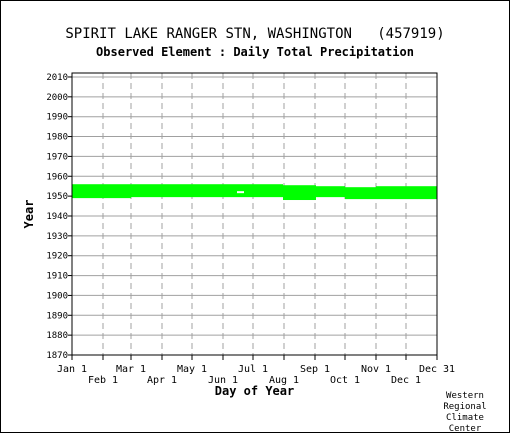 The image size is (510, 433). What do you see at coordinates (284, 380) in the screenshot?
I see `x-tick-label: Aug 1` at bounding box center [284, 380].